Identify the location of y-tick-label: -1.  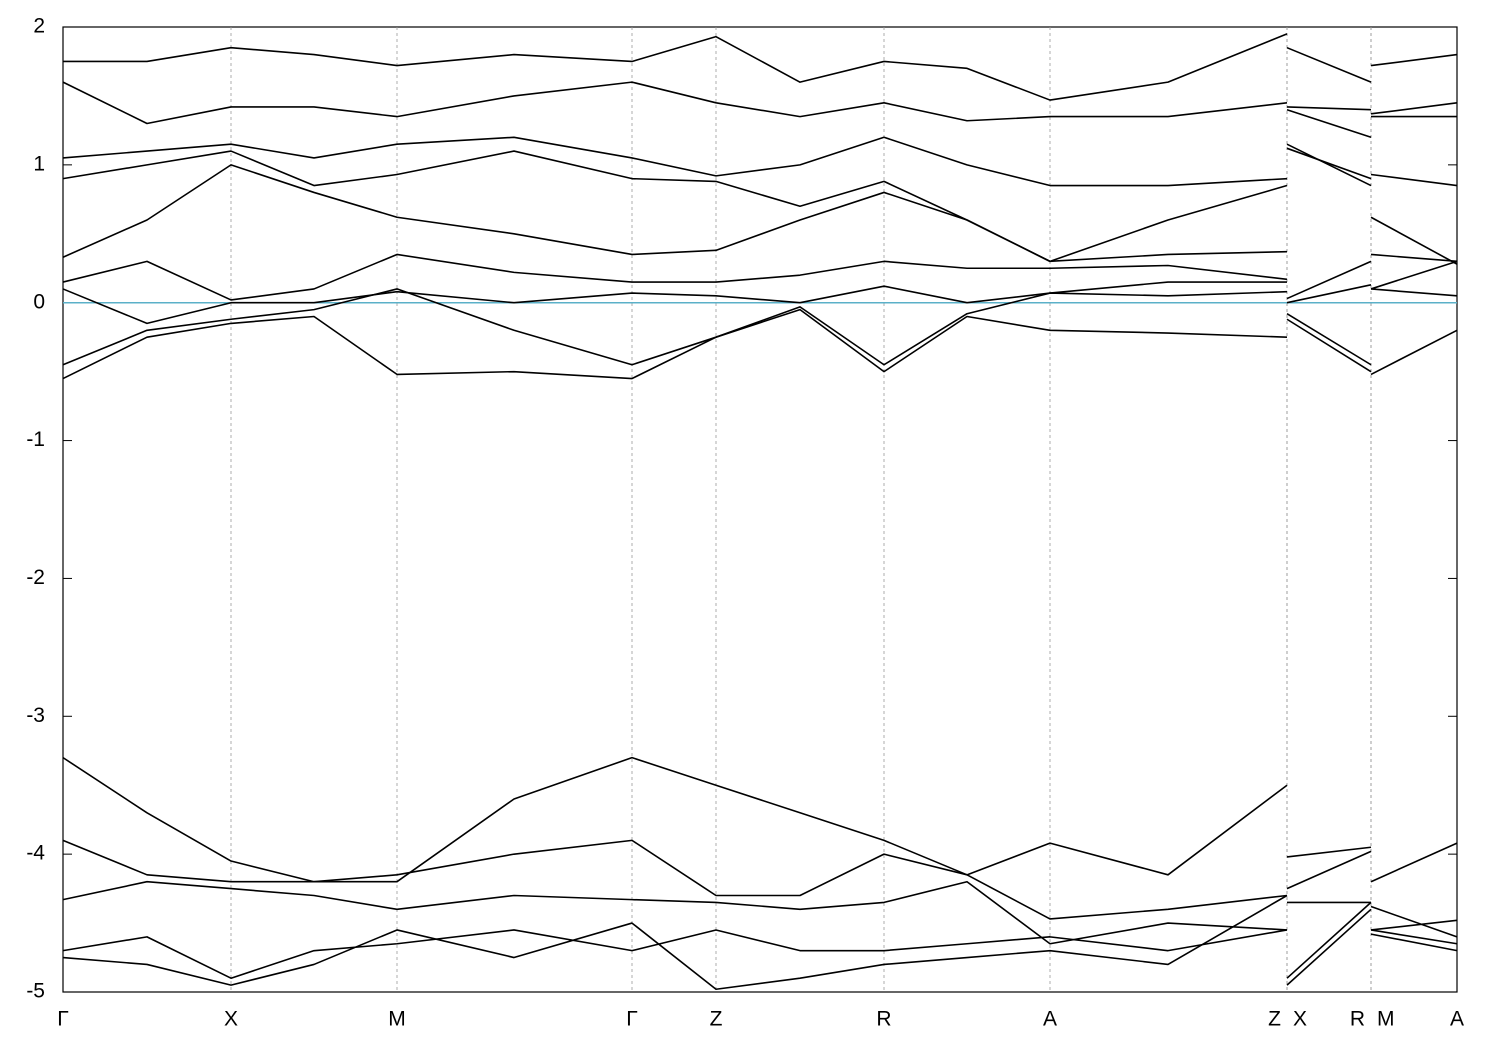
(35, 439).